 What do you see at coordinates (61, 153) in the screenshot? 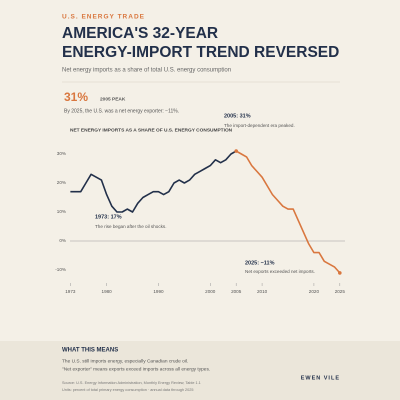
I see `y-tick-label: 30%` at bounding box center [61, 153].